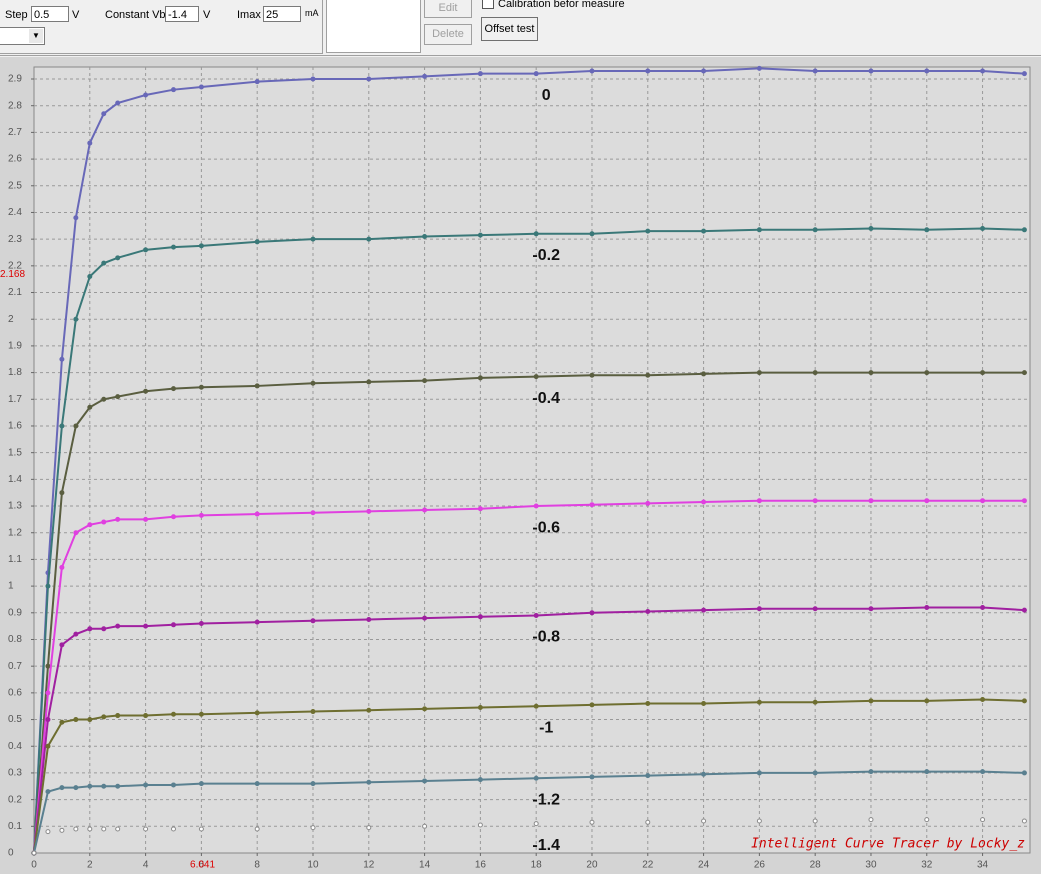 Image resolution: width=1041 pixels, height=874 pixels. Describe the element at coordinates (448, 34) in the screenshot. I see `delete-button: Delete` at that location.